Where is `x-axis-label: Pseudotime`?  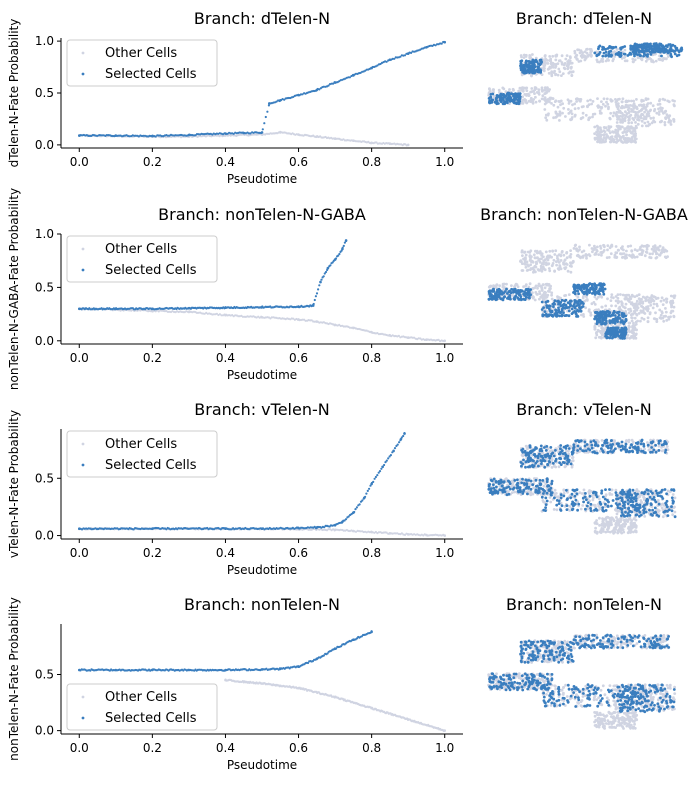 x-axis-label: Pseudotime is located at coordinates (262, 179).